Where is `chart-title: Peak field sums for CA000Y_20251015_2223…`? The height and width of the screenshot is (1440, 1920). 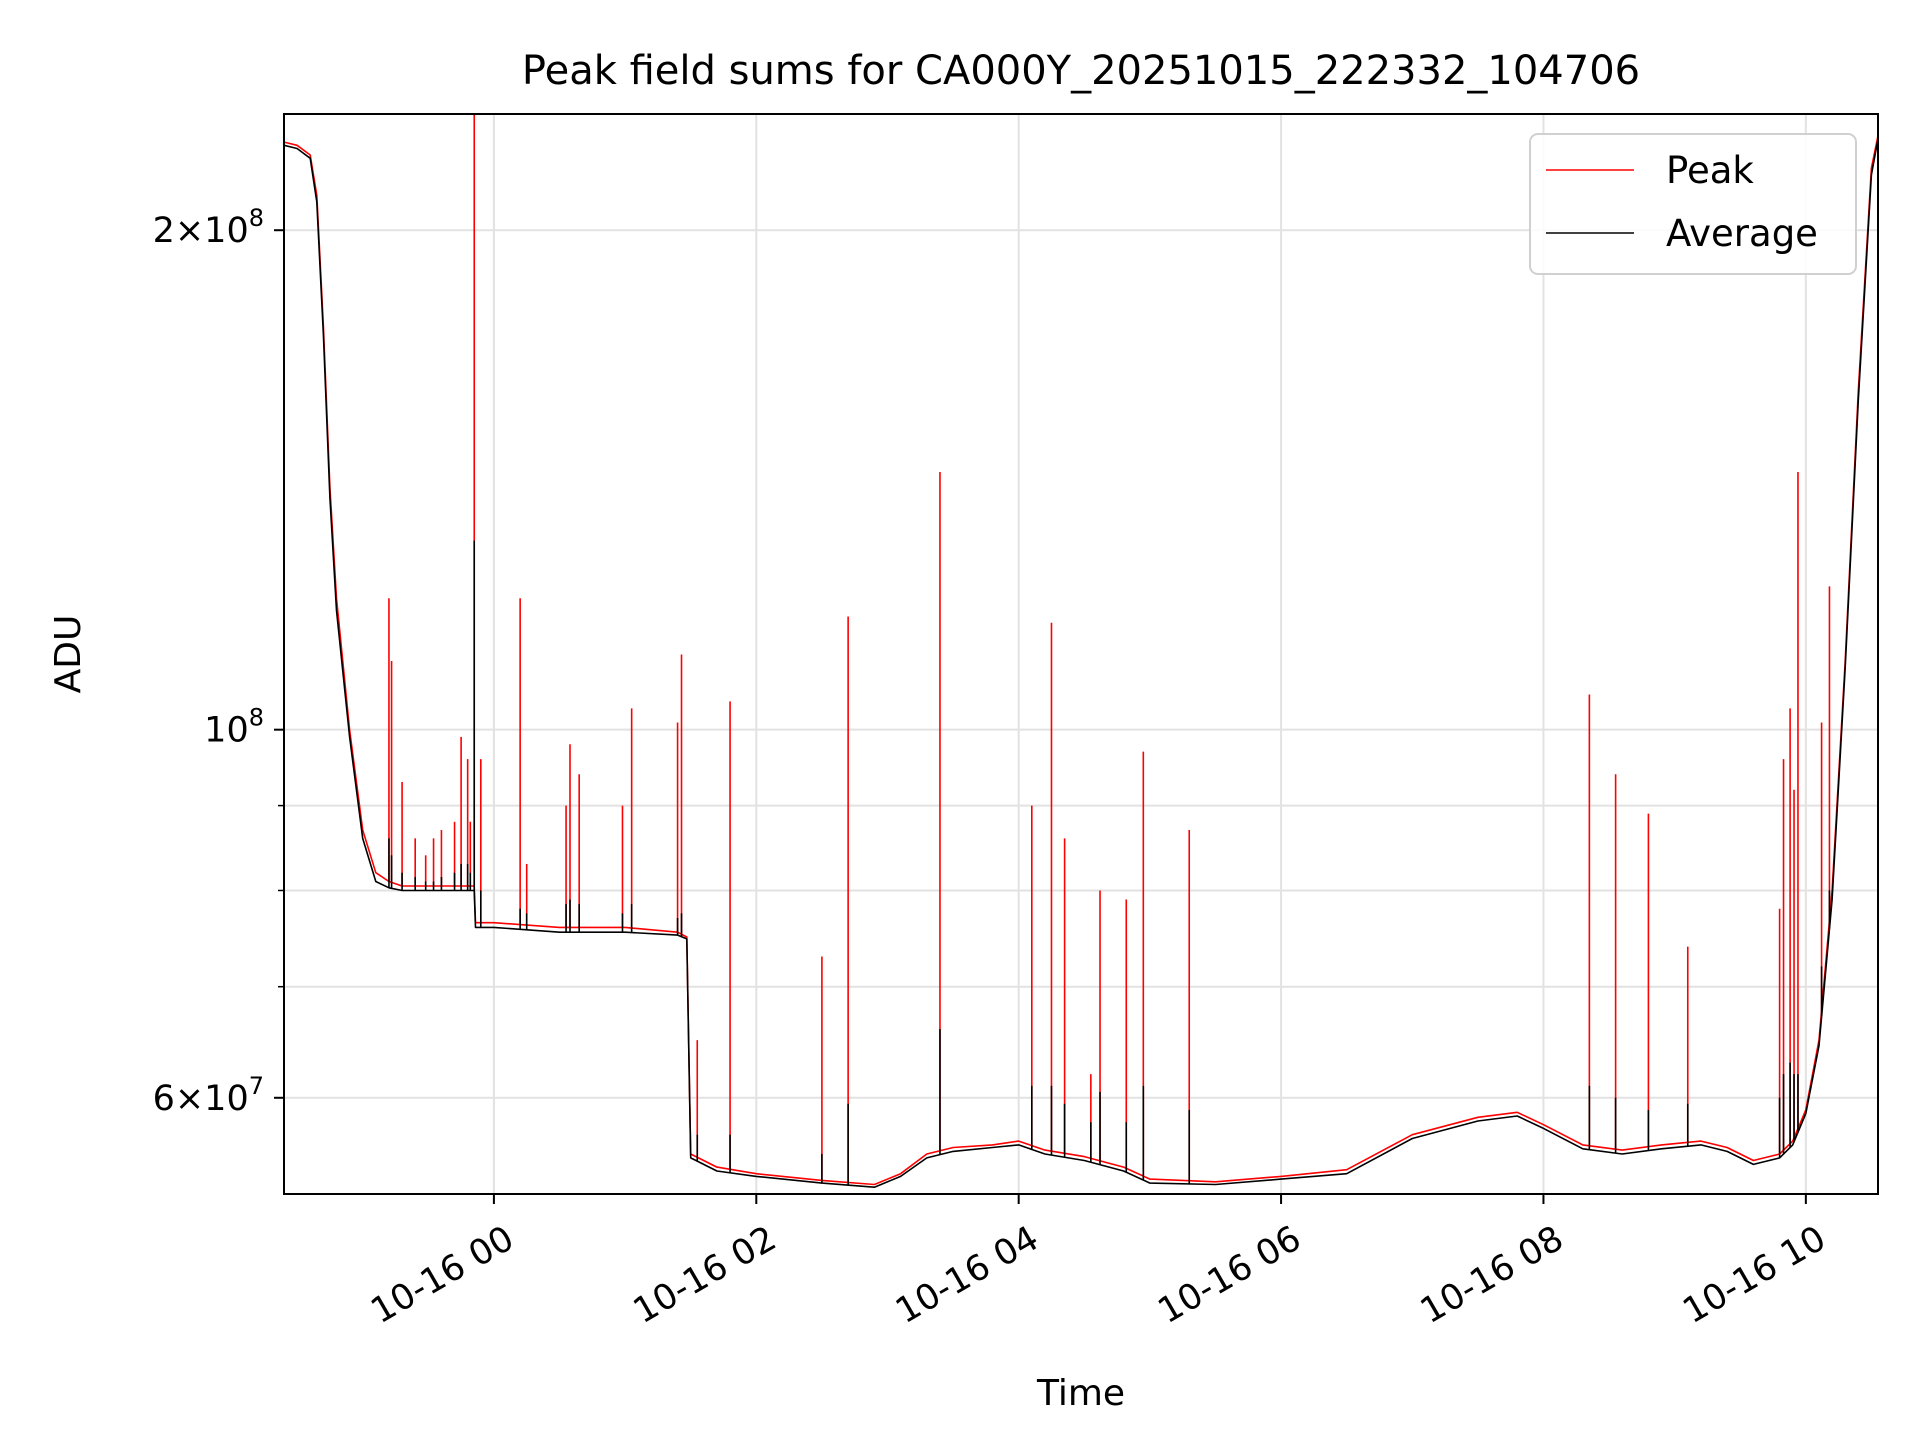
chart-title: Peak field sums for CA000Y_20251015_2223… is located at coordinates (1081, 71).